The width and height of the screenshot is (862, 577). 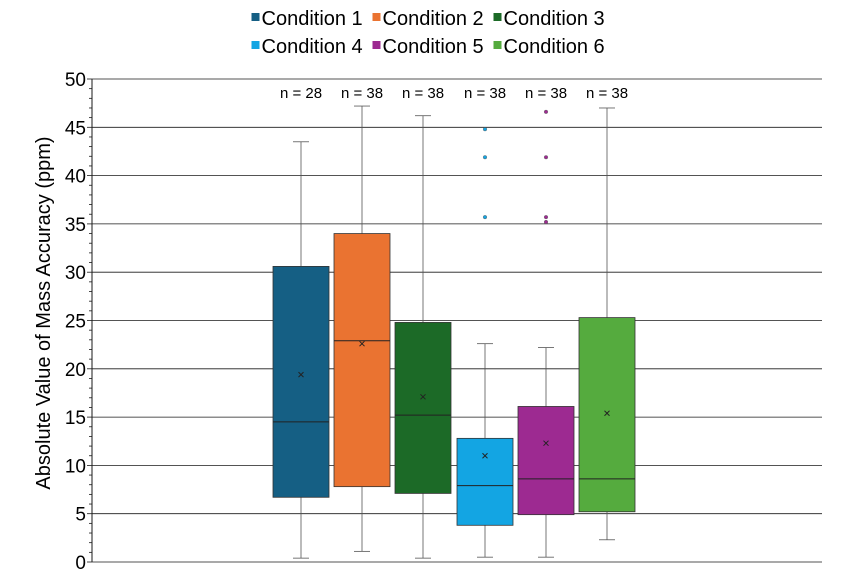 What do you see at coordinates (75, 225) in the screenshot?
I see `y-tick-label: 35` at bounding box center [75, 225].